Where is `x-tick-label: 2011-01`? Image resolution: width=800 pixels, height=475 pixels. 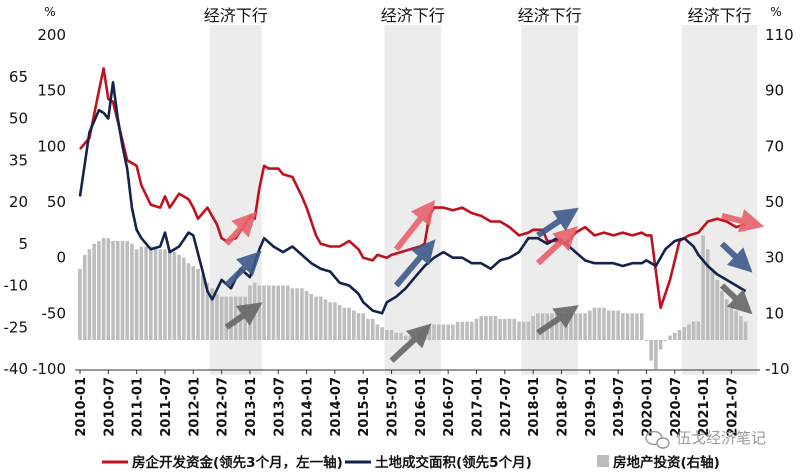 x-tick-label: 2011-01 is located at coordinates (138, 407).